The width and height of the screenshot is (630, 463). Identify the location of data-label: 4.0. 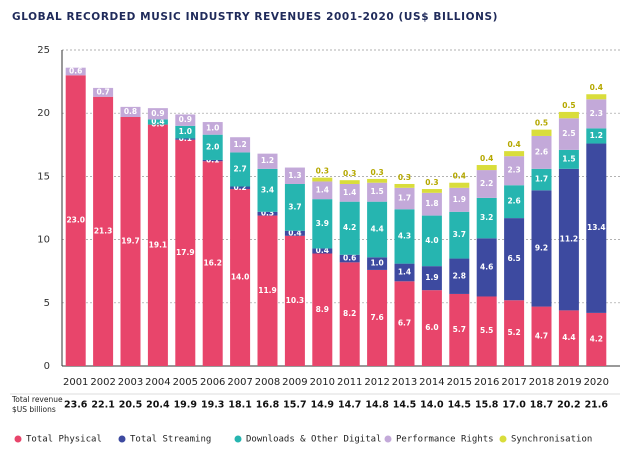
(431, 240).